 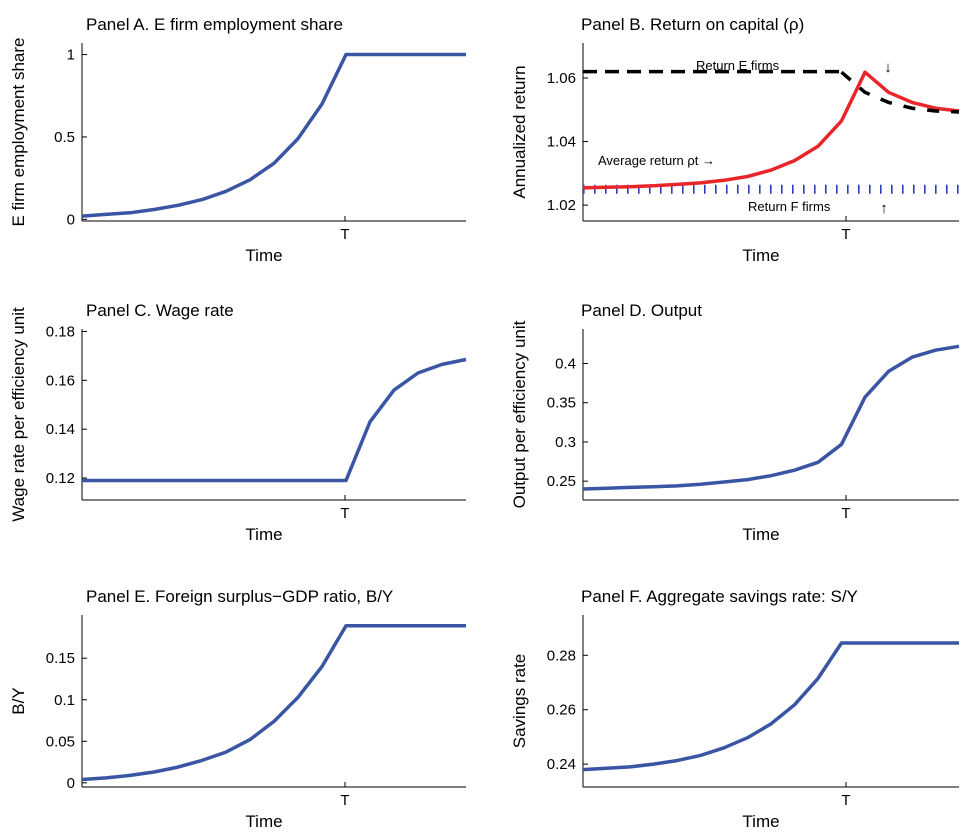 What do you see at coordinates (565, 442) in the screenshot?
I see `y-tick-label: 0.3` at bounding box center [565, 442].